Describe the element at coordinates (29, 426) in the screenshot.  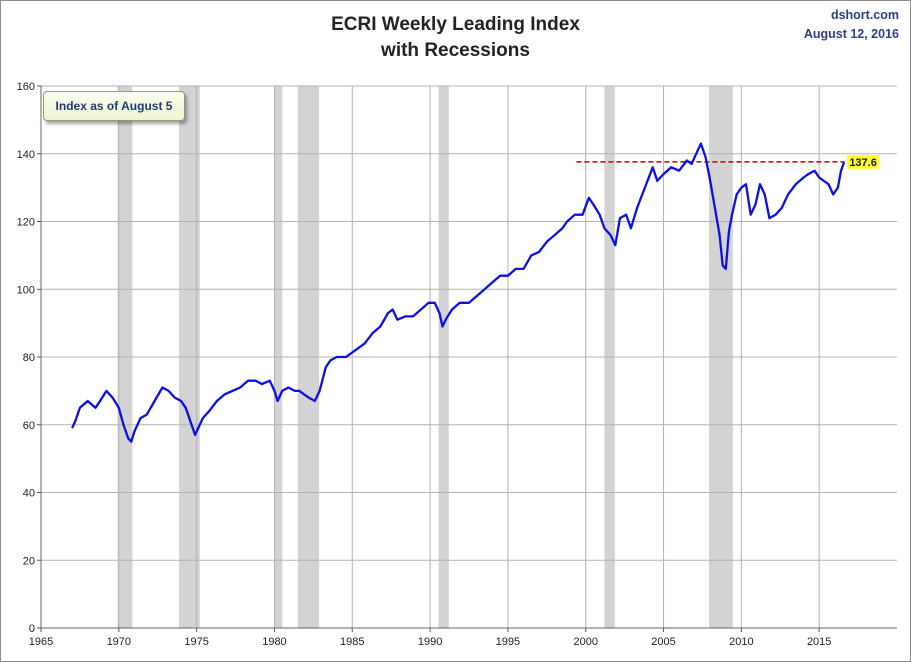
I see `y-tick-label: 60` at that location.